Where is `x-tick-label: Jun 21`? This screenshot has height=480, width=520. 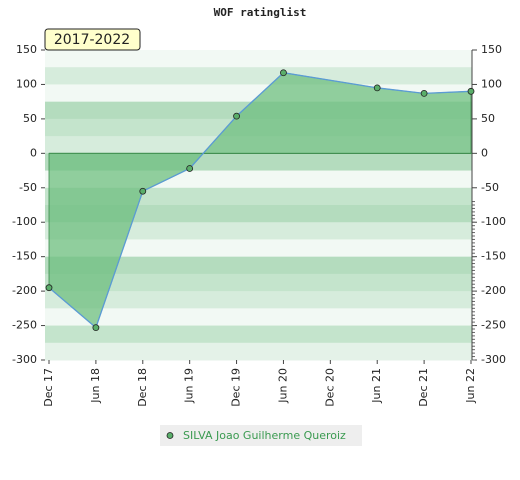 x-tick-label: Jun 21 is located at coordinates (376, 386).